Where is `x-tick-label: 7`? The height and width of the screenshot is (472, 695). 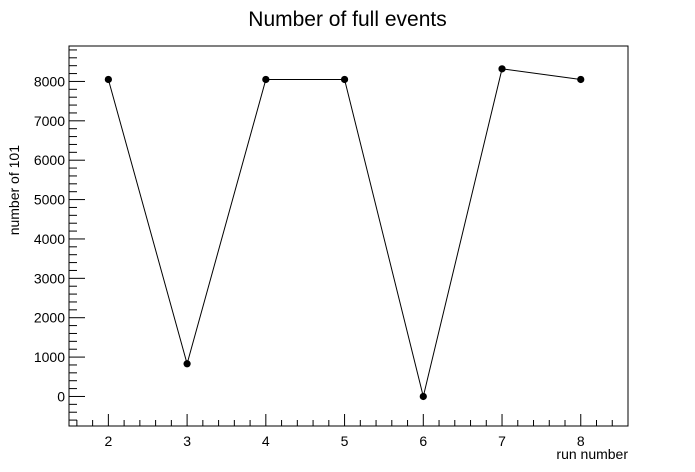 x-tick-label: 7 is located at coordinates (502, 441).